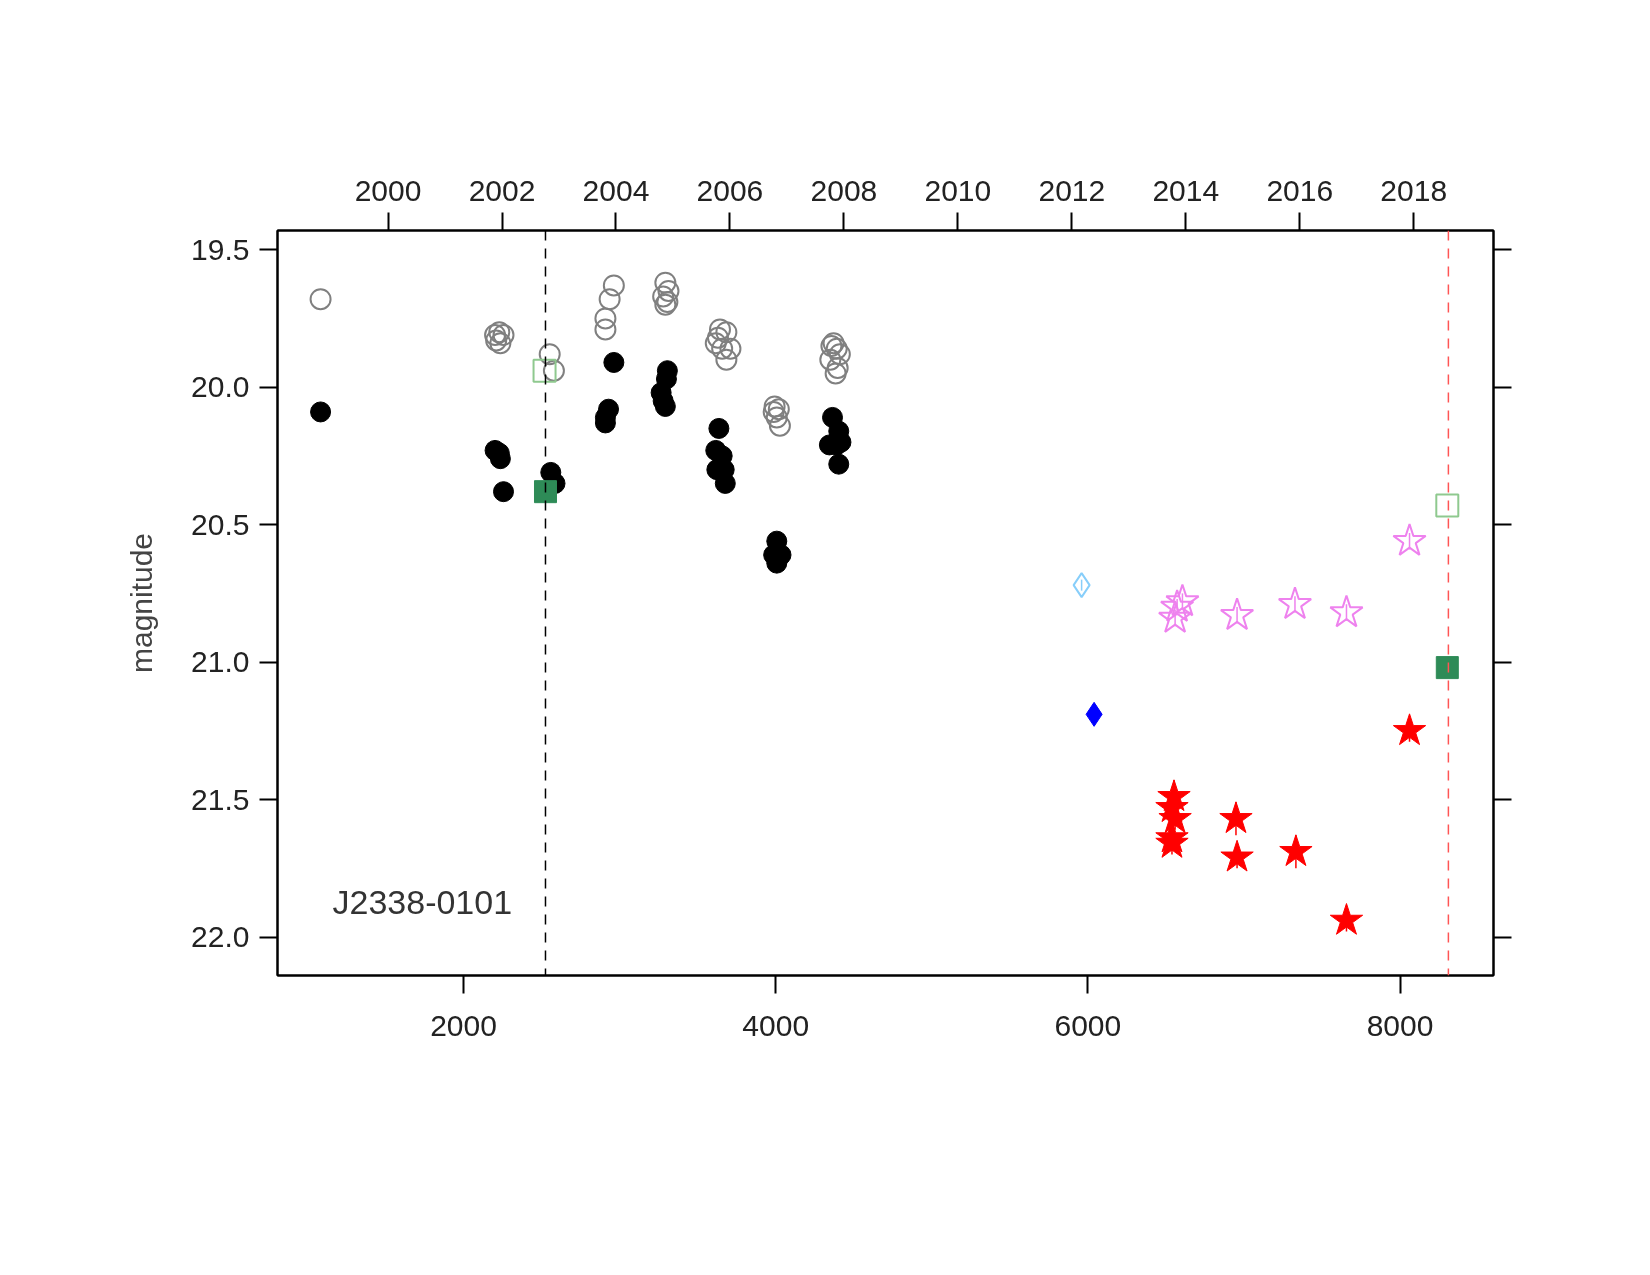 Image resolution: width=1650 pixels, height=1275 pixels. What do you see at coordinates (844, 190) in the screenshot?
I see `x2-tick-label: 2008` at bounding box center [844, 190].